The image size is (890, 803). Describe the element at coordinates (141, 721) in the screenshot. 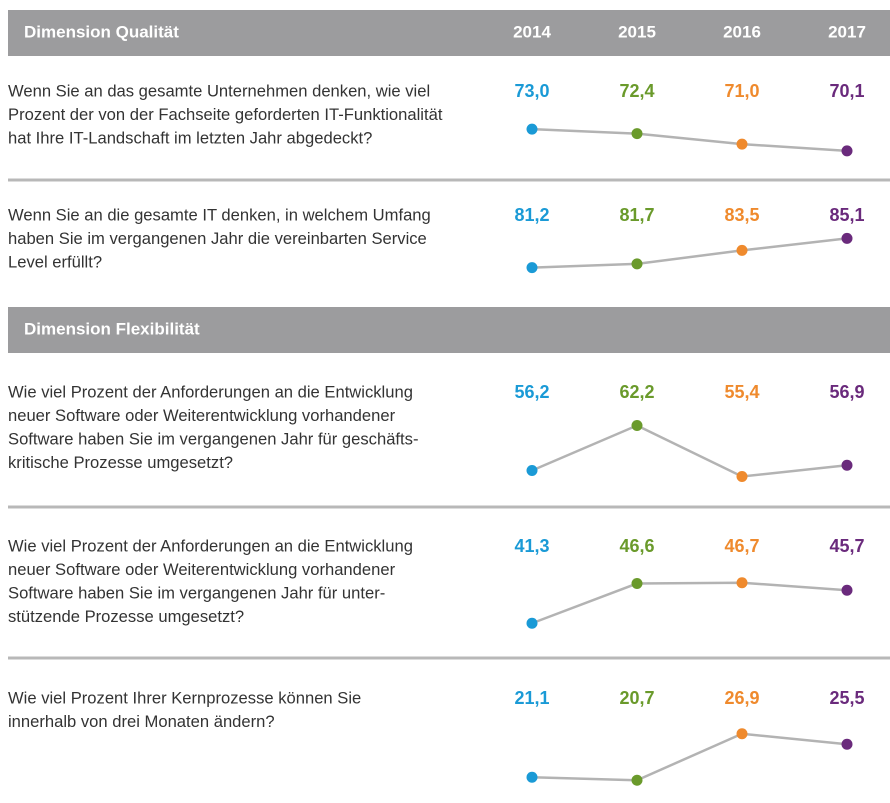

I see `question-line: innerhalb von drei Monaten ändern?` at that location.